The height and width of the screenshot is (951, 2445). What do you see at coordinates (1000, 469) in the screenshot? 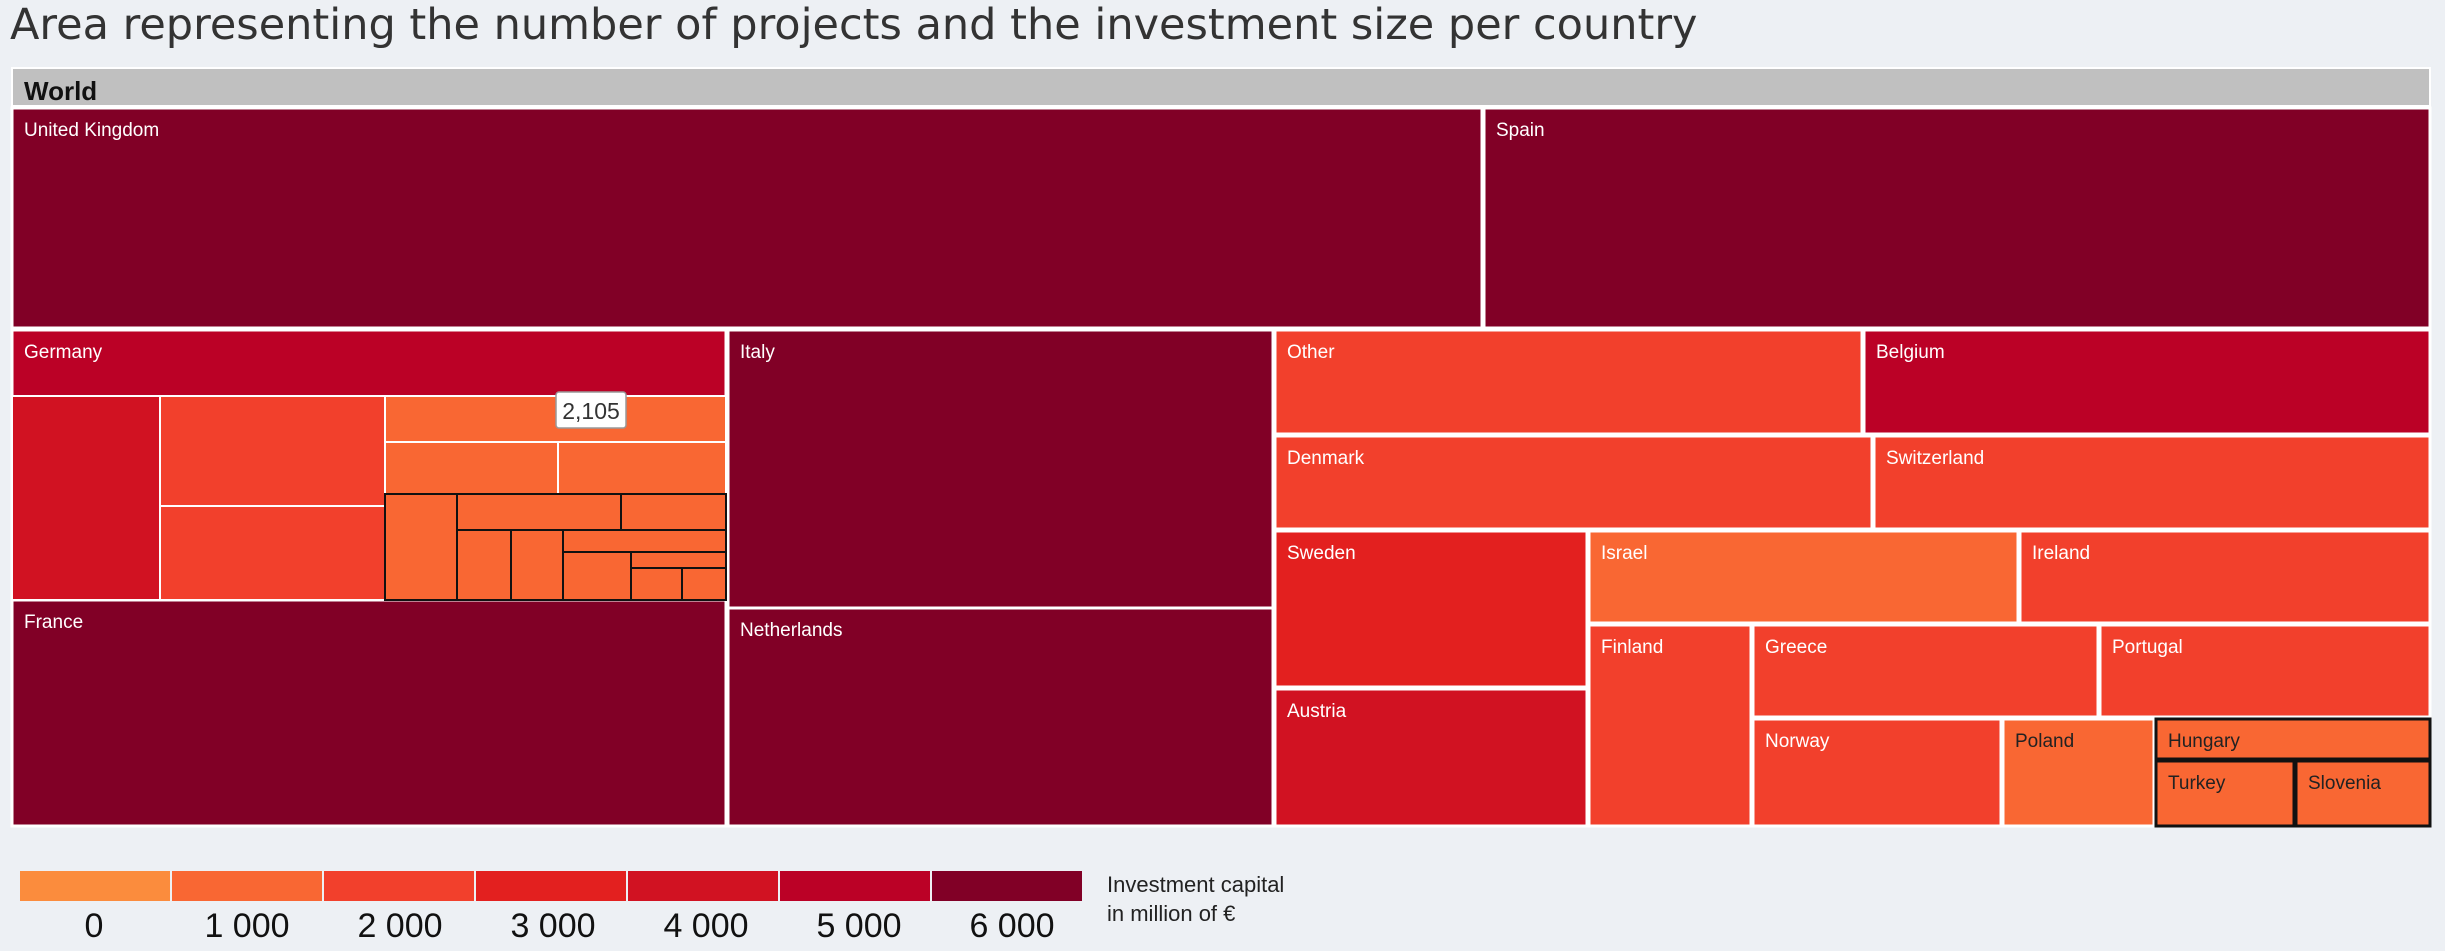
I see `cell-italy` at bounding box center [1000, 469].